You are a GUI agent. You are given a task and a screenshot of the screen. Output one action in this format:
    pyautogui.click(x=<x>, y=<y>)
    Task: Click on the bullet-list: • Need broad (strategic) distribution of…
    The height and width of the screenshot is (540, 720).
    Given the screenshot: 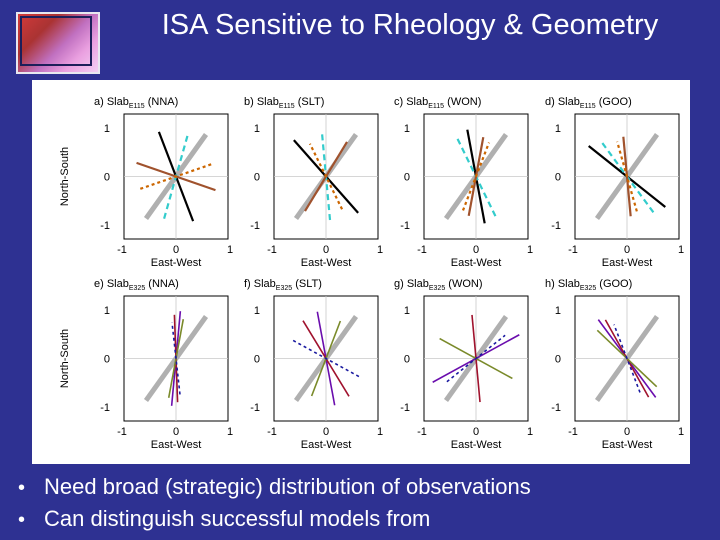 What is the action you would take?
    pyautogui.click(x=368, y=506)
    